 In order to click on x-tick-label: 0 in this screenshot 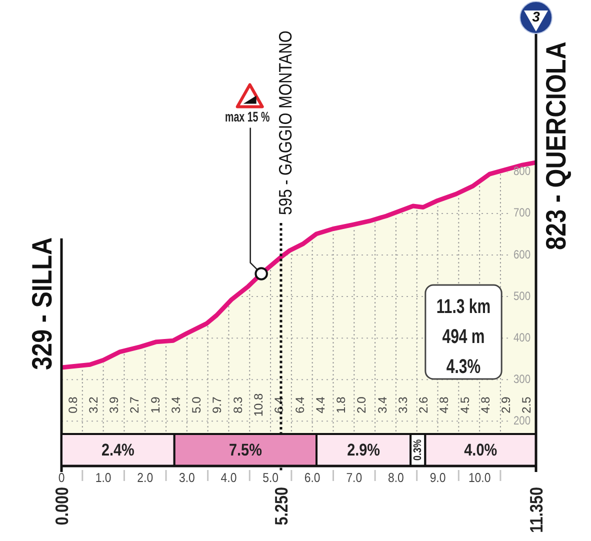, I will do `click(61, 478)`.